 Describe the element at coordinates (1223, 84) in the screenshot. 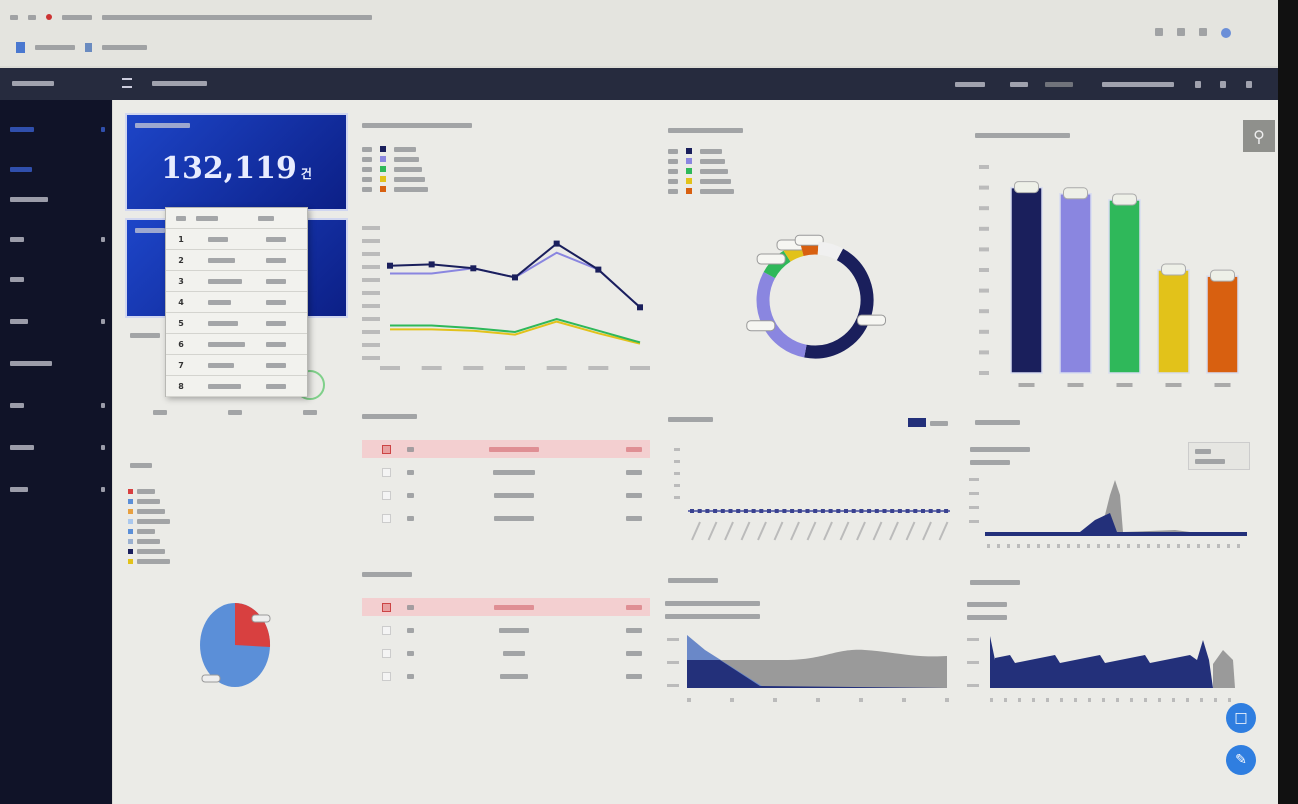

I see `settings-icon` at that location.